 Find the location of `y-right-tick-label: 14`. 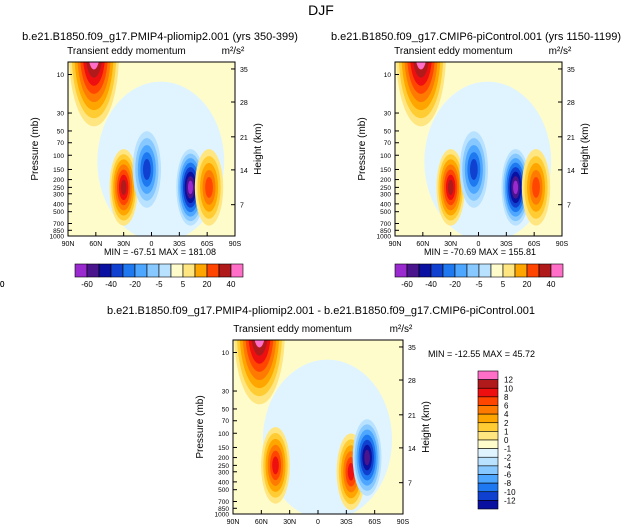

y-right-tick-label: 14 is located at coordinates (412, 449).